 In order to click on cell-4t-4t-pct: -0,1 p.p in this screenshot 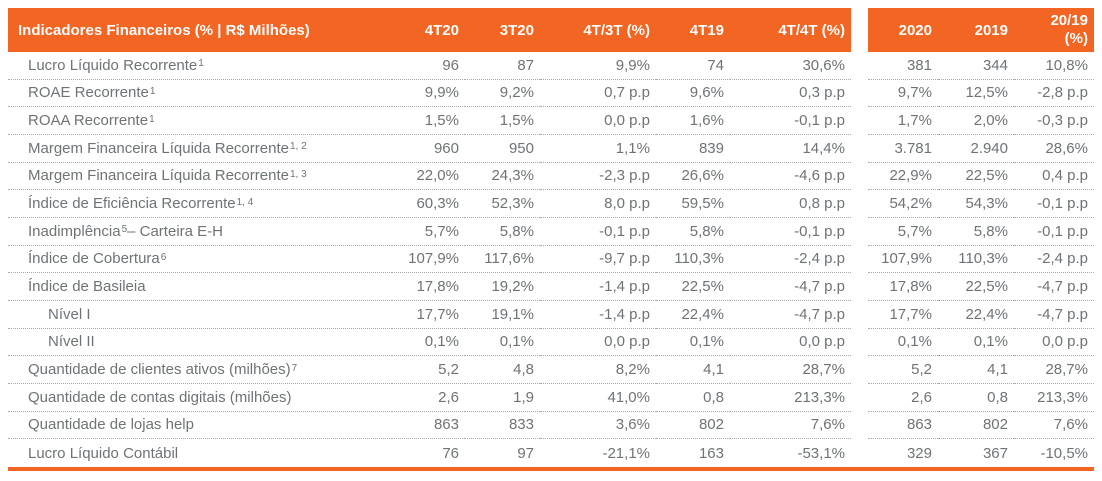, I will do `click(790, 232)`.